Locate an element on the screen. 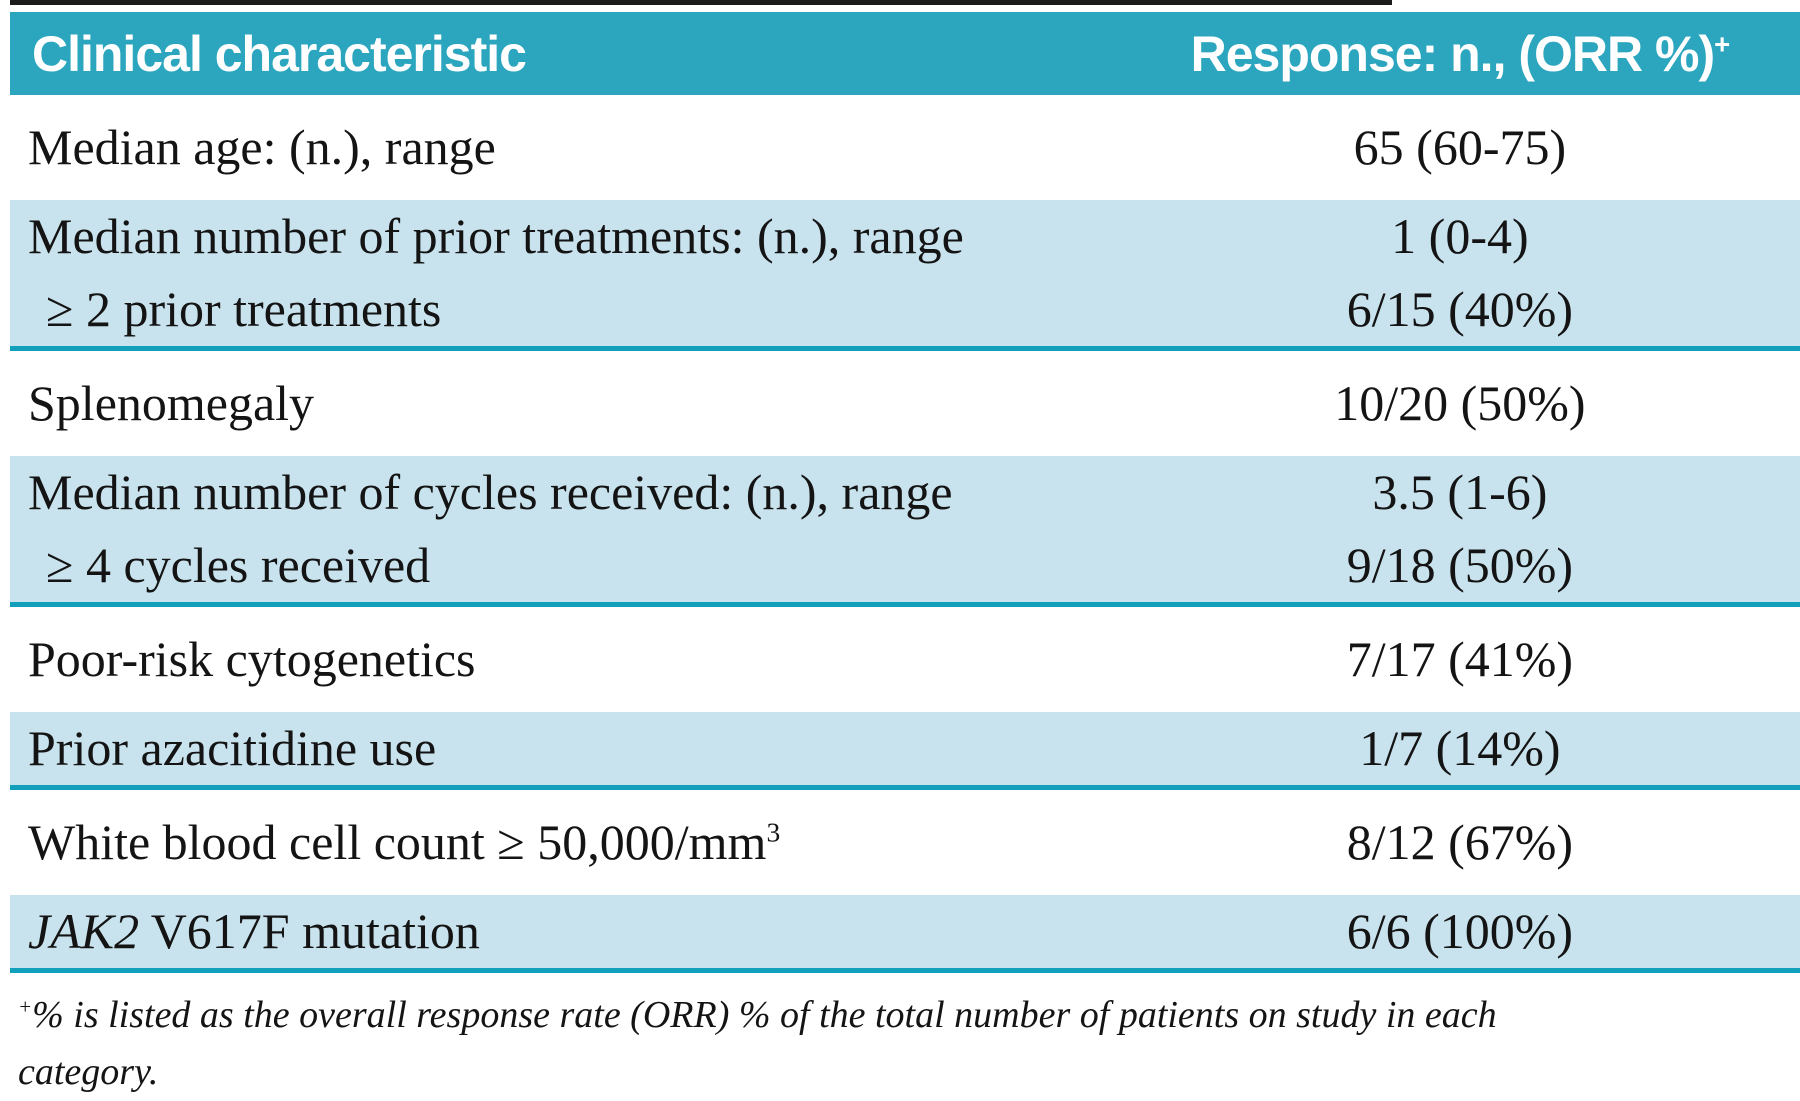 The image size is (1800, 1101). top-rule is located at coordinates (701, 2).